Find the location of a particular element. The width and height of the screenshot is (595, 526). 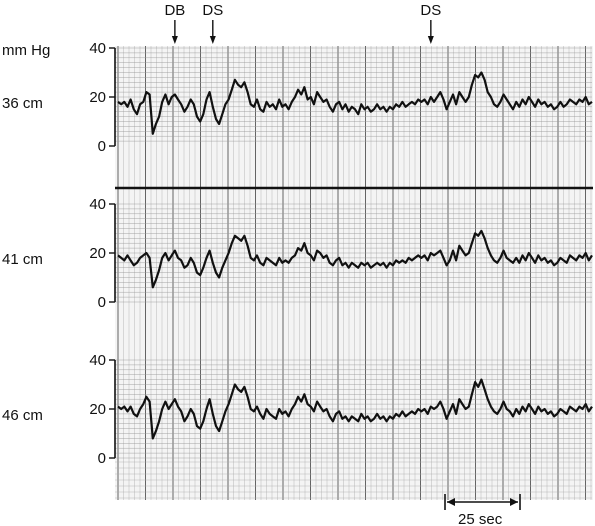

time-scale-label: 25 sec is located at coordinates (480, 518).